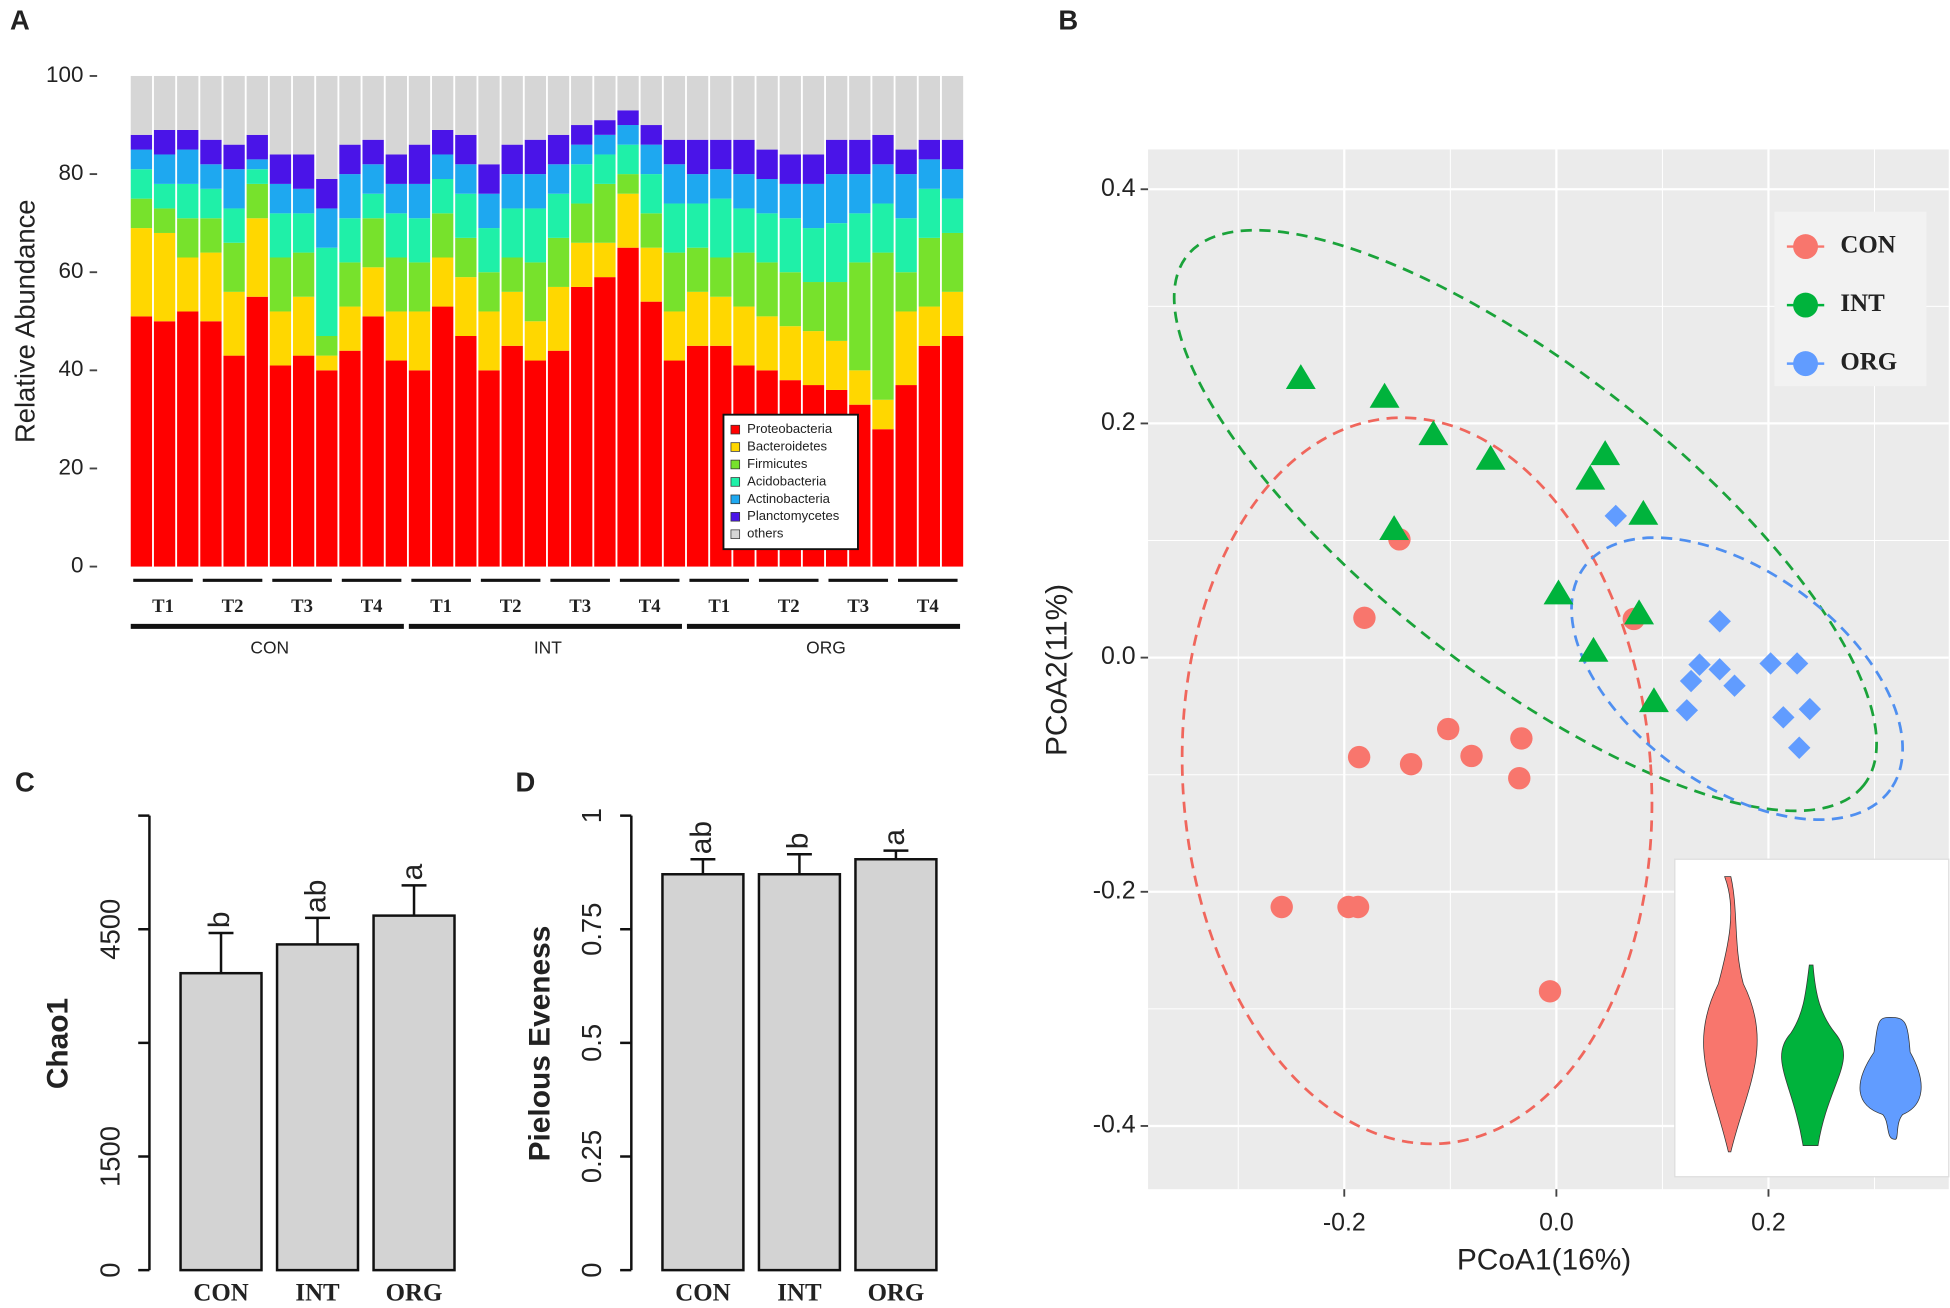 This screenshot has height=1308, width=1950. I want to click on legend-label: Acidobacteria, so click(787, 480).